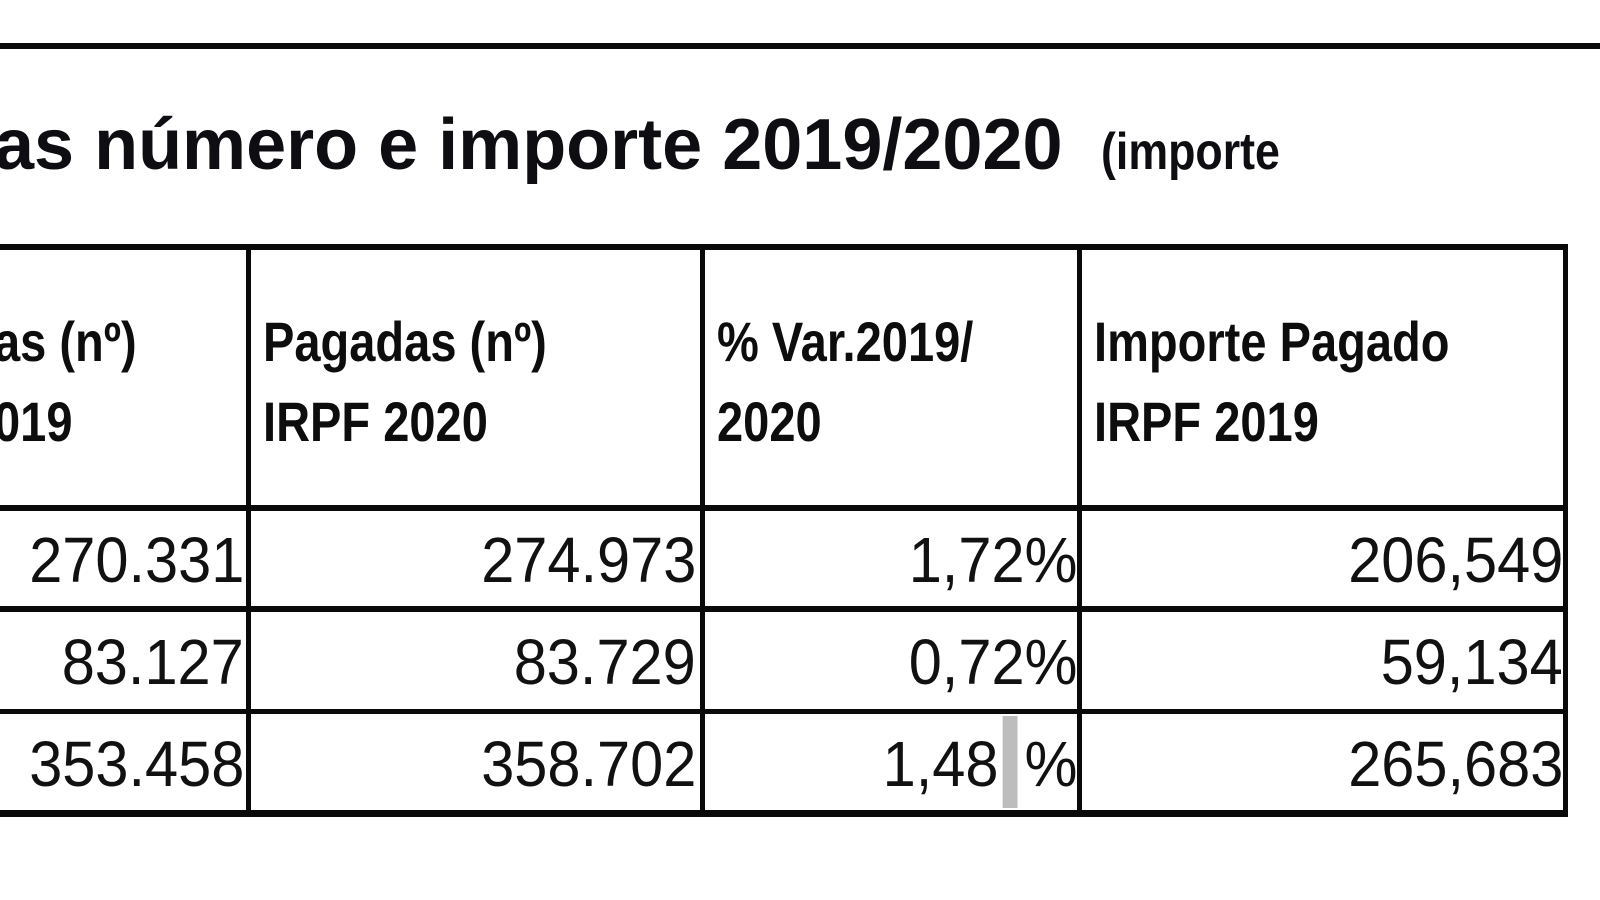  Describe the element at coordinates (375, 421) in the screenshot. I see `header-col2-line2: IRPF 2020` at that location.